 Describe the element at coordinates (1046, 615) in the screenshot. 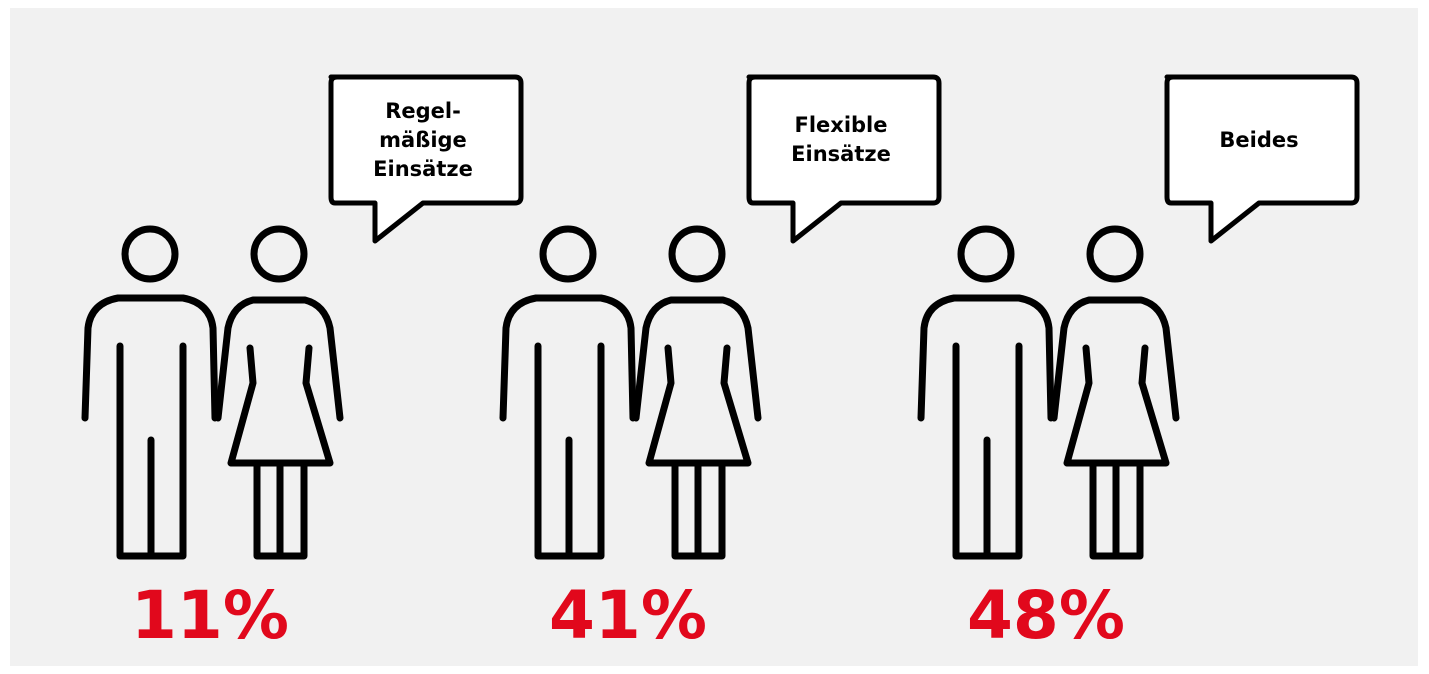

I see `percent-value: 48%` at that location.